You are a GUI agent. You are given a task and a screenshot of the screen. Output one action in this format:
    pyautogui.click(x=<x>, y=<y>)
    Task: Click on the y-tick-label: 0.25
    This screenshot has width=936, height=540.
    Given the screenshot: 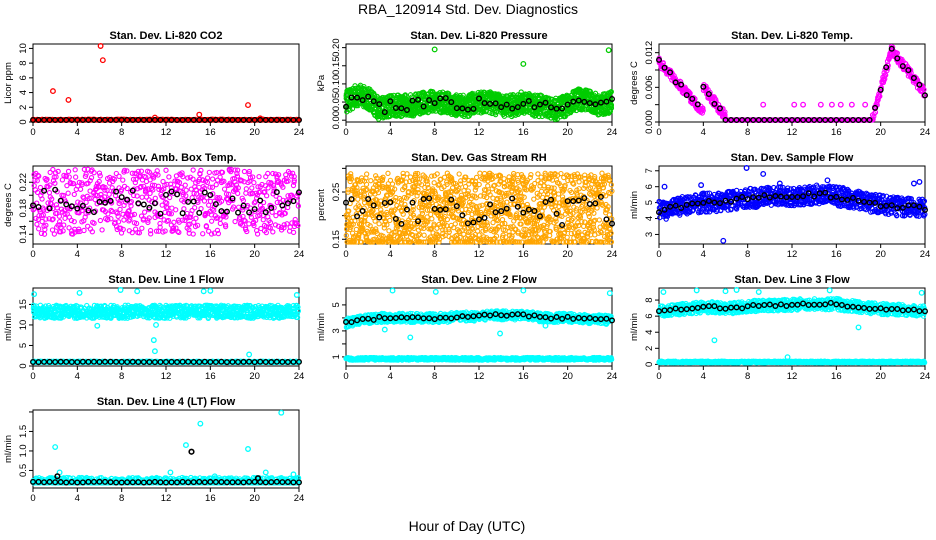 What is the action you would take?
    pyautogui.click(x=336, y=192)
    